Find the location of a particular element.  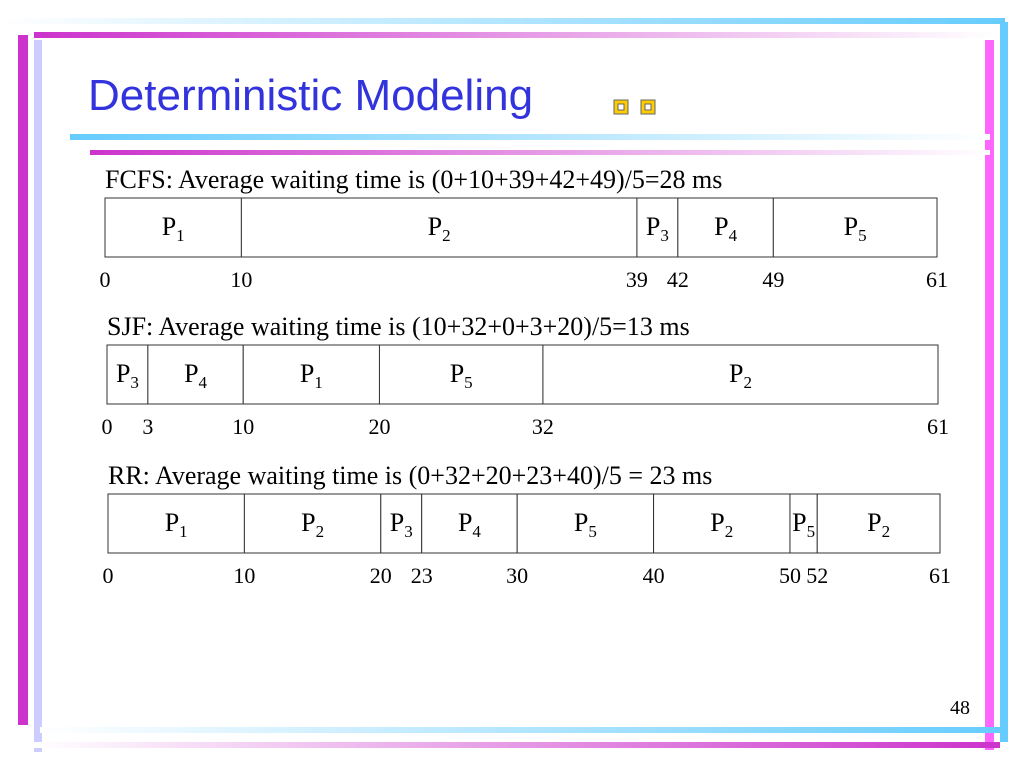

time-label: 39 is located at coordinates (637, 279).